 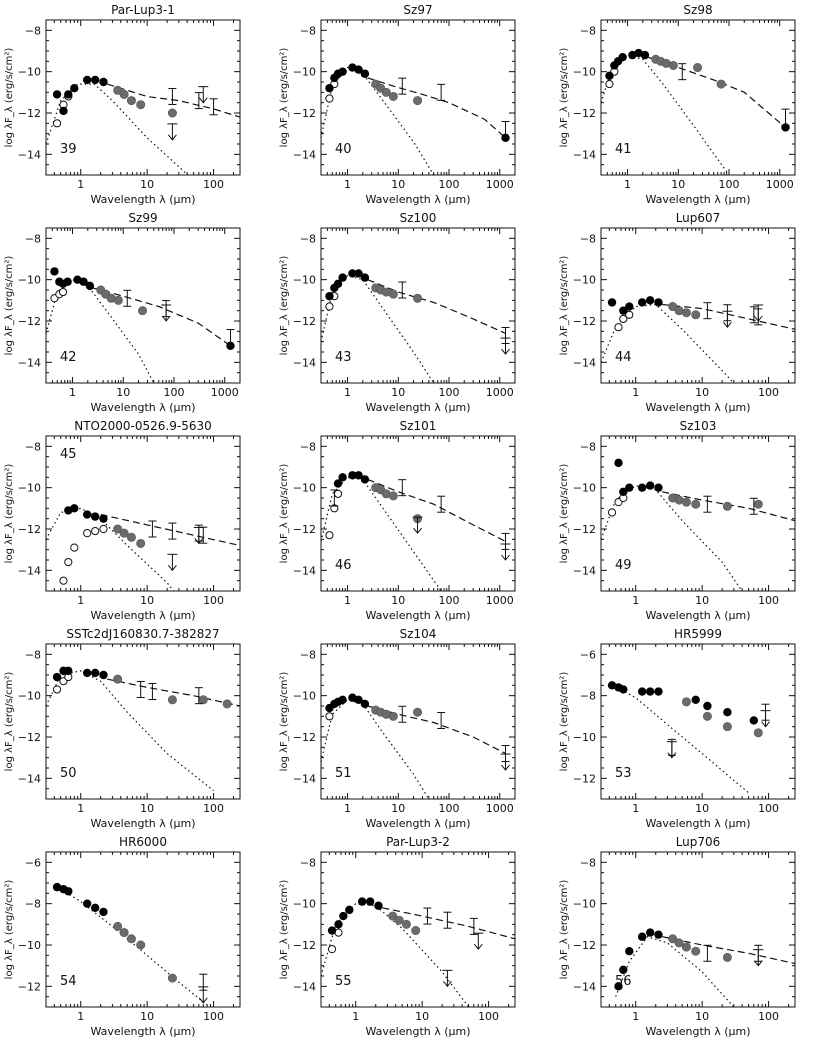 What do you see at coordinates (623, 565) in the screenshot?
I see `panel-id-label: 49` at bounding box center [623, 565].